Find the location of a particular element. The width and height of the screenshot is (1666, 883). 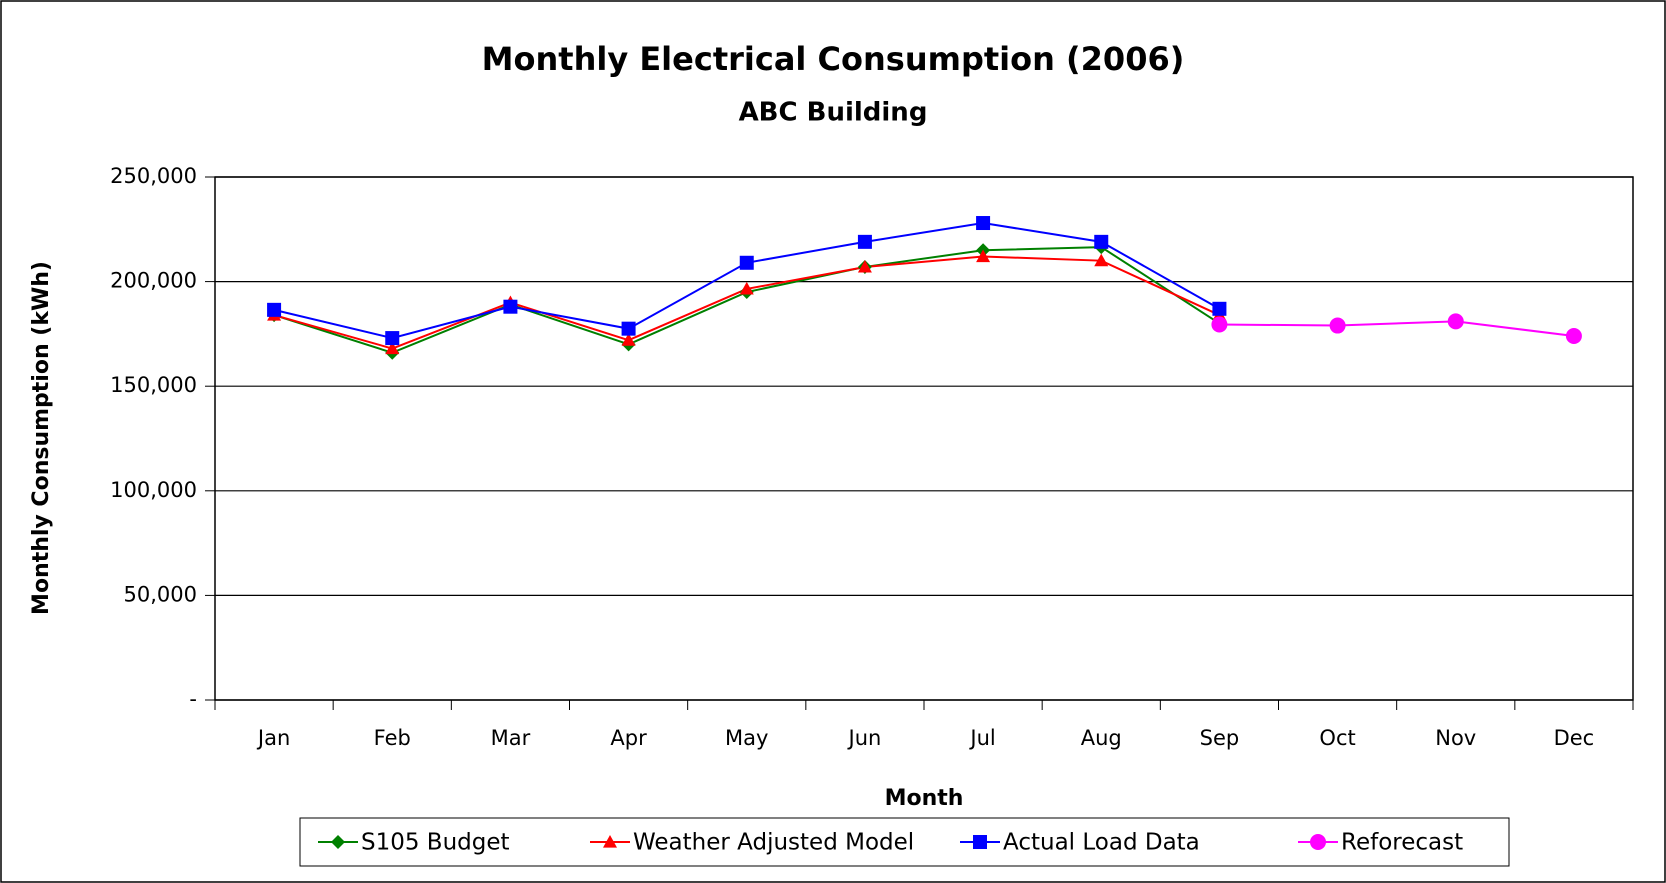

y-tick-label: 200,000 is located at coordinates (153, 281).